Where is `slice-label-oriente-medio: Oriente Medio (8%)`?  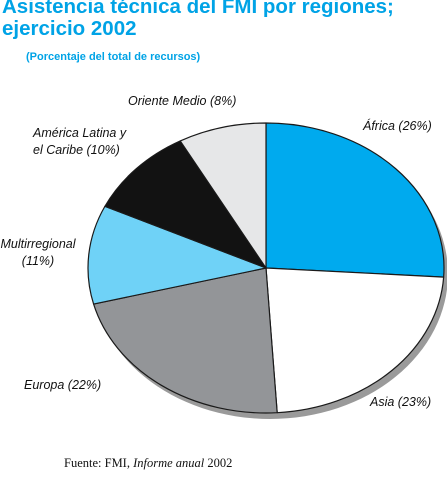
slice-label-oriente-medio: Oriente Medio (8%) is located at coordinates (182, 101).